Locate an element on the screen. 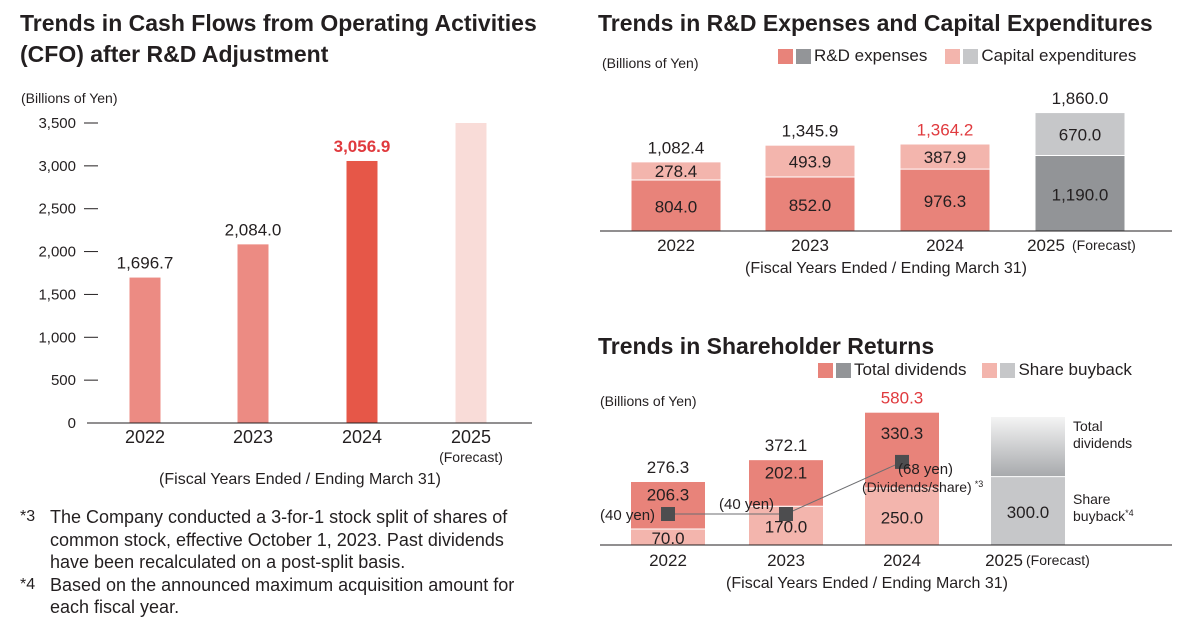  sh-side-buy-line2: buyback*4 is located at coordinates (1103, 516).